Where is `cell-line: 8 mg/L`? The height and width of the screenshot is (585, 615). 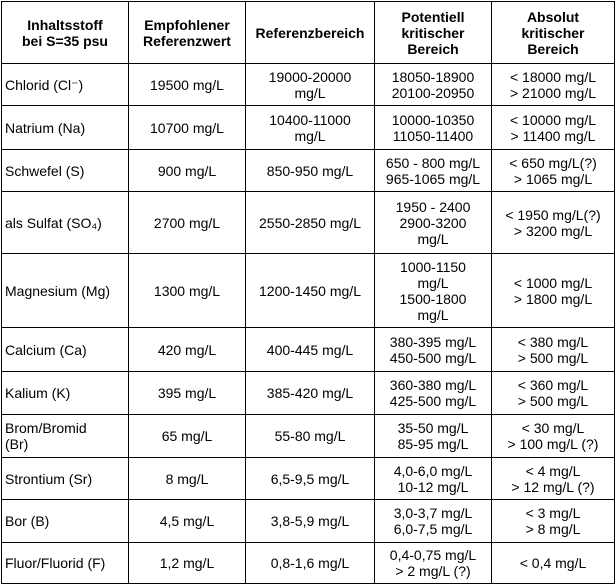 cell-line: 8 mg/L is located at coordinates (187, 478).